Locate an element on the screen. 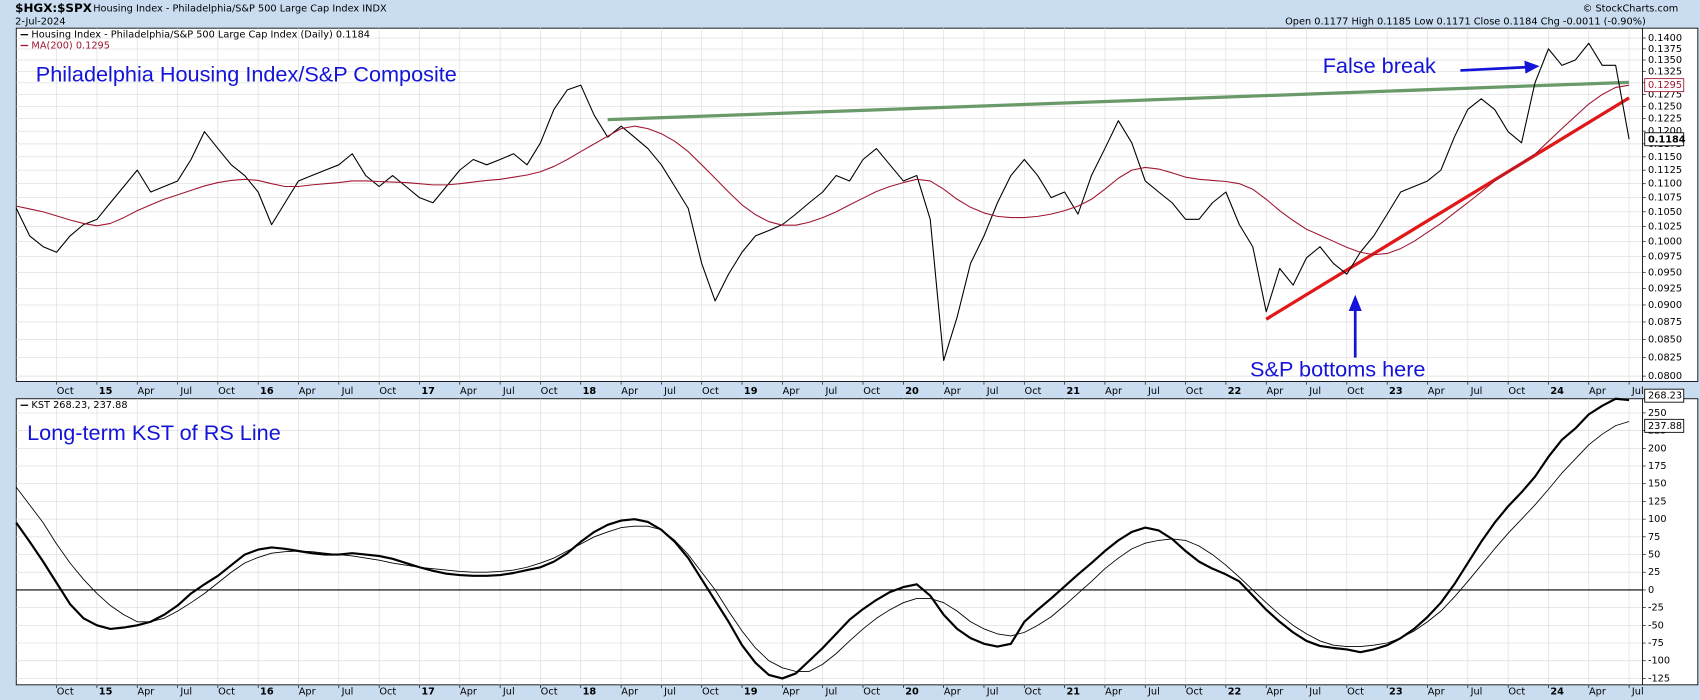 Image resolution: width=1700 pixels, height=700 pixels. last-value-label: 268.23 is located at coordinates (1665, 396).